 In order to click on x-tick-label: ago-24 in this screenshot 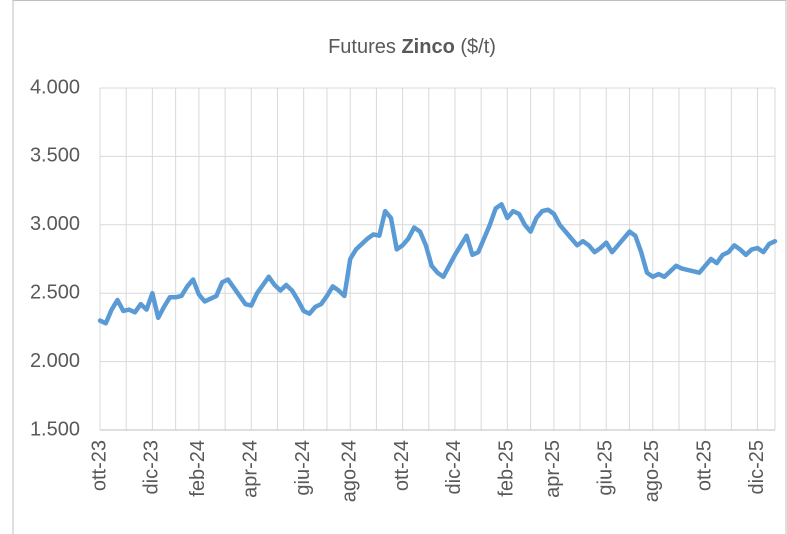, I will do `click(349, 471)`.